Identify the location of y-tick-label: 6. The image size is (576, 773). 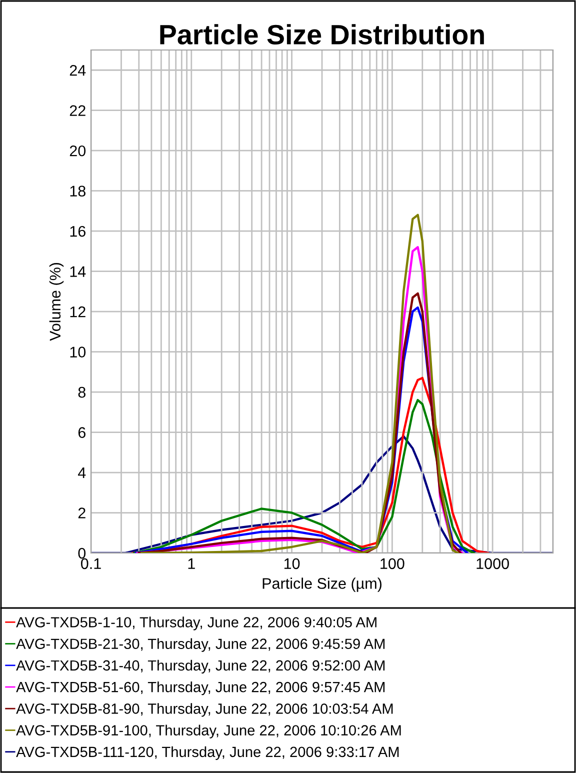
(82, 432).